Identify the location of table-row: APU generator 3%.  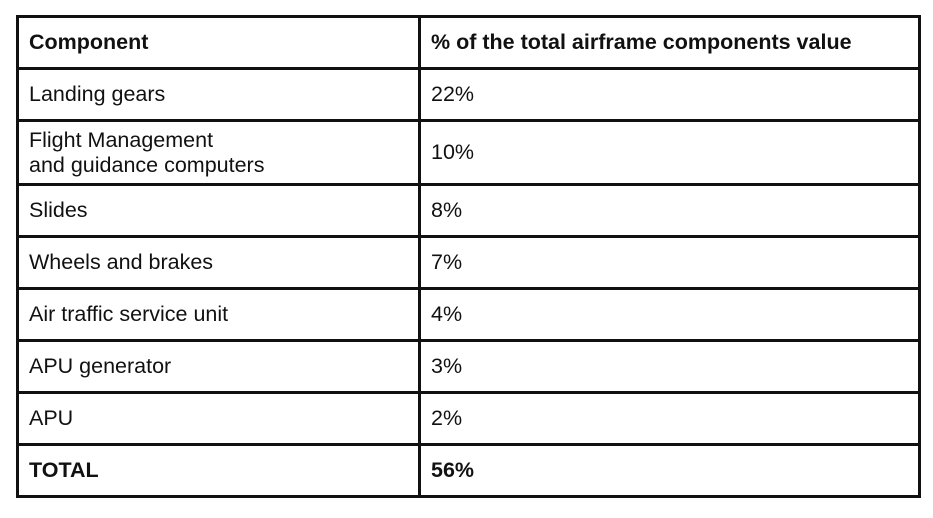
(468, 366).